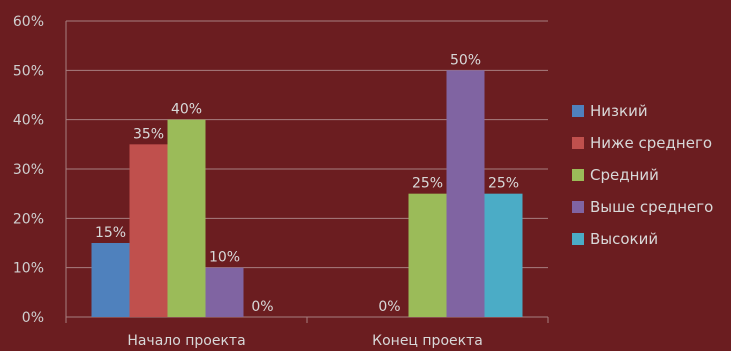 Image resolution: width=731 pixels, height=351 pixels. What do you see at coordinates (28, 219) in the screenshot?
I see `y-tick-label: 20%` at bounding box center [28, 219].